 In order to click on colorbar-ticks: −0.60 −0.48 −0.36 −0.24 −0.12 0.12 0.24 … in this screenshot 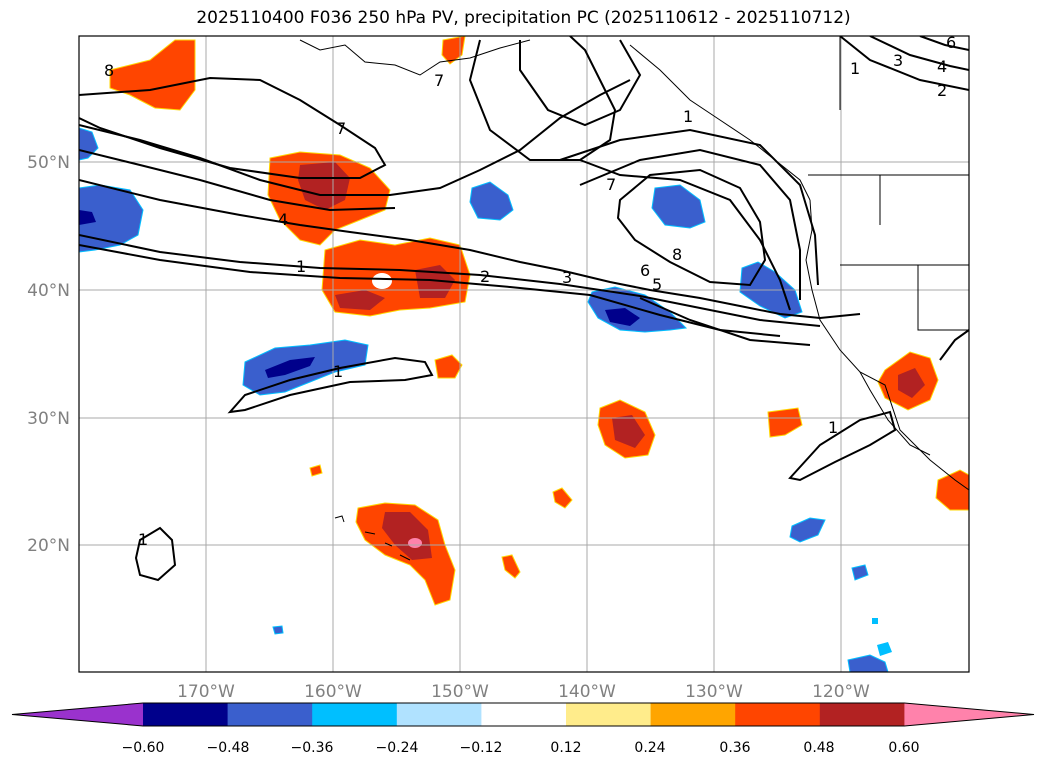, I will do `click(521, 748)`.